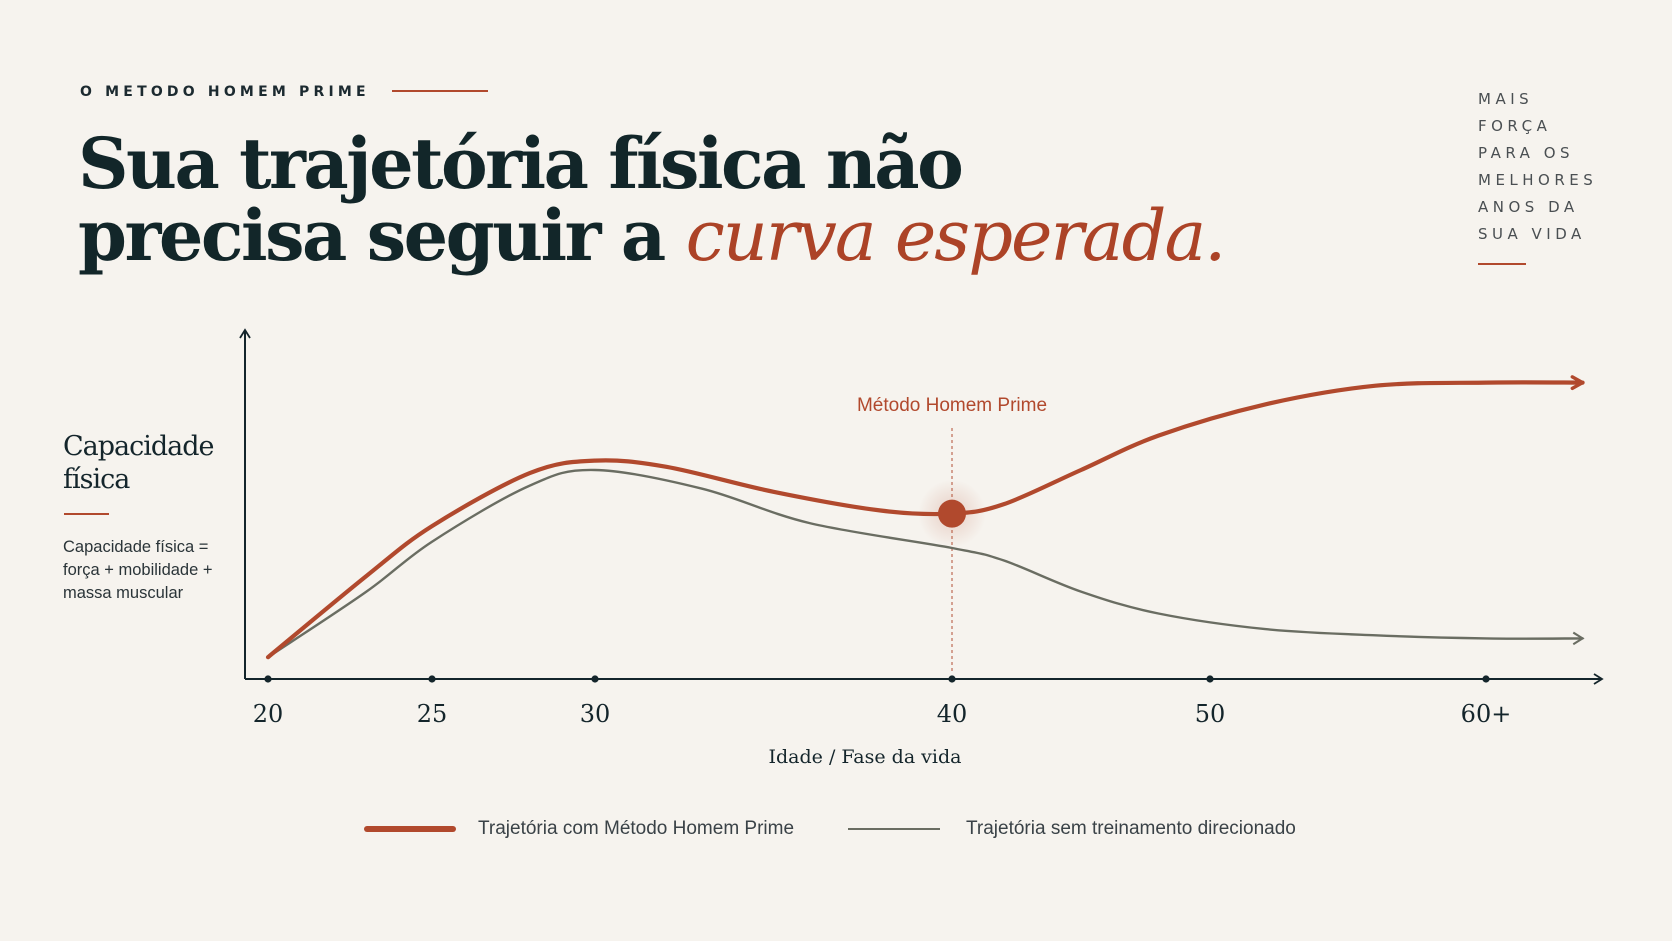  I want to click on side-tagline-line: SUA VIDA, so click(1532, 234).